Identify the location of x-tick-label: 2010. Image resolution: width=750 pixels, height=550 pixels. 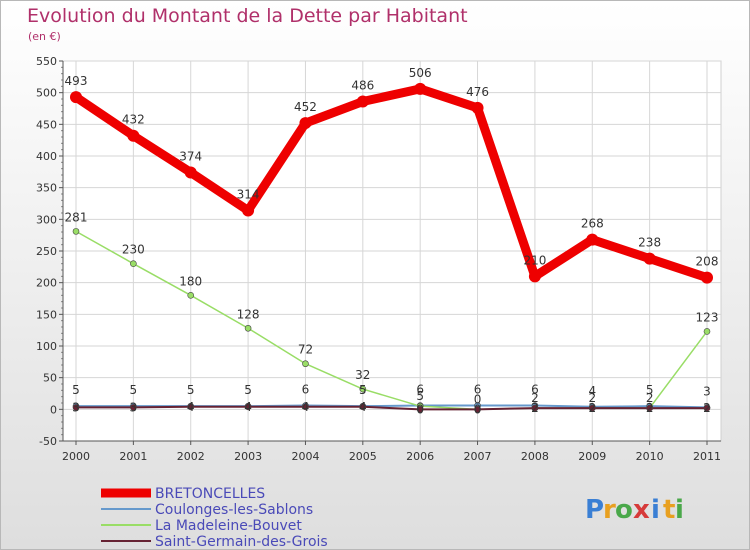
(650, 456).